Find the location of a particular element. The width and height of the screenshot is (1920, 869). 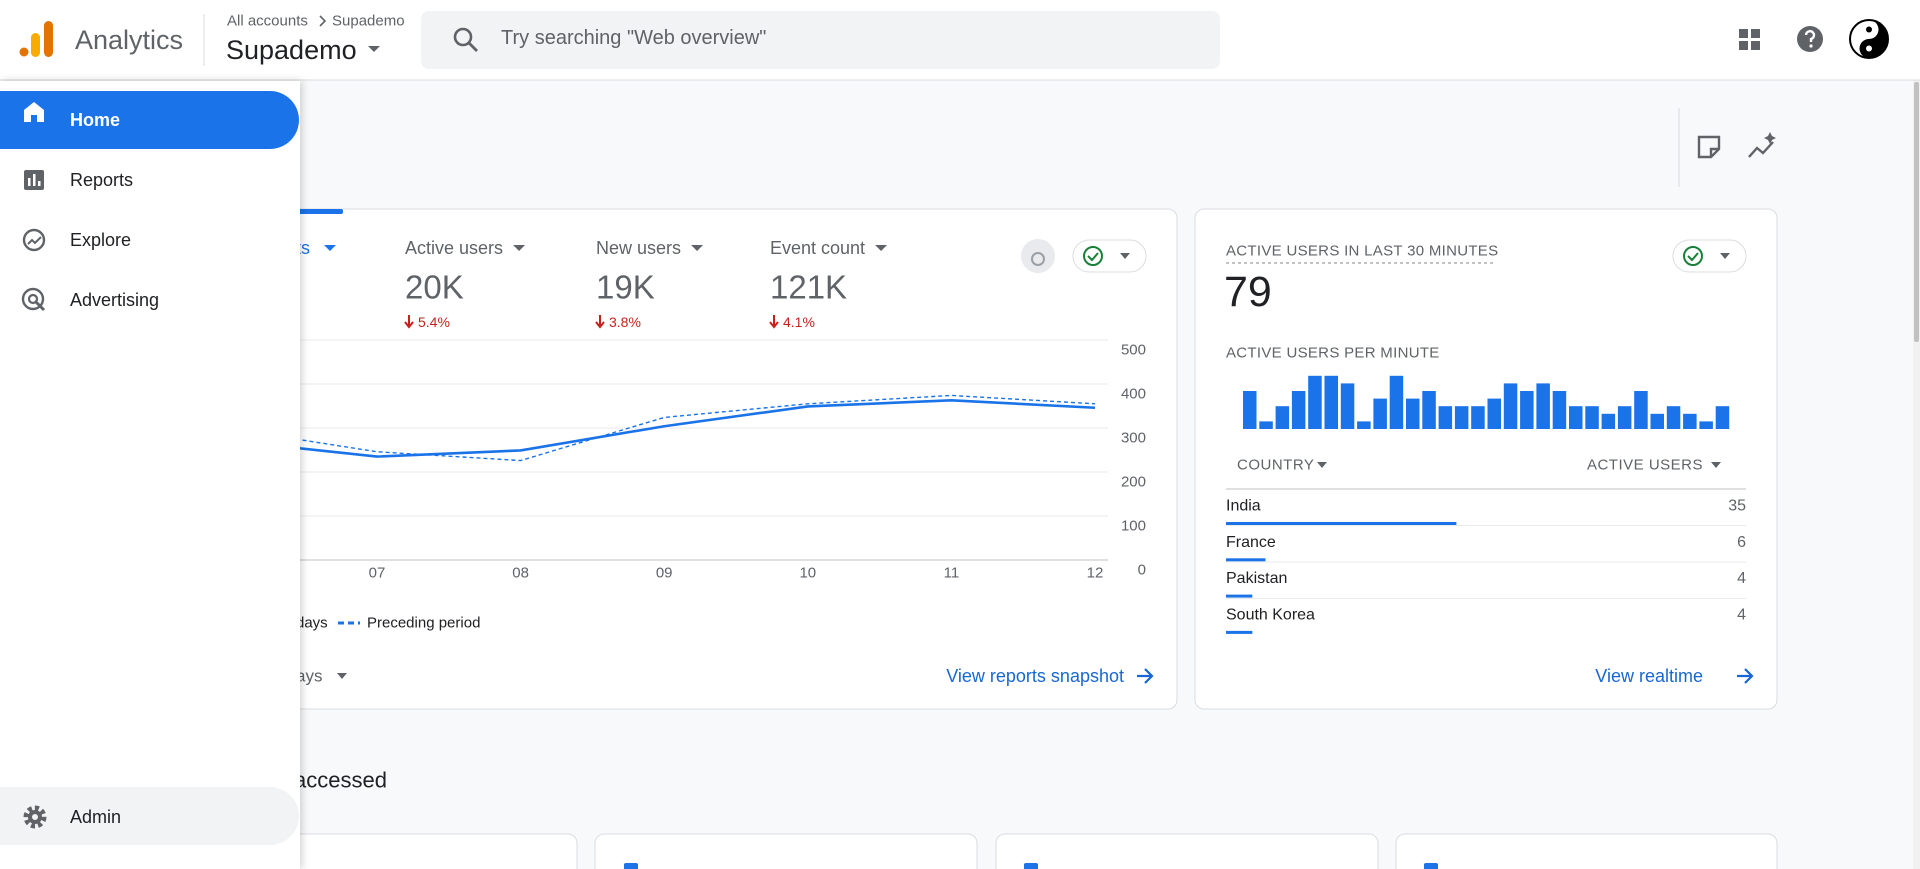

benchmark-icon is located at coordinates (1038, 256).